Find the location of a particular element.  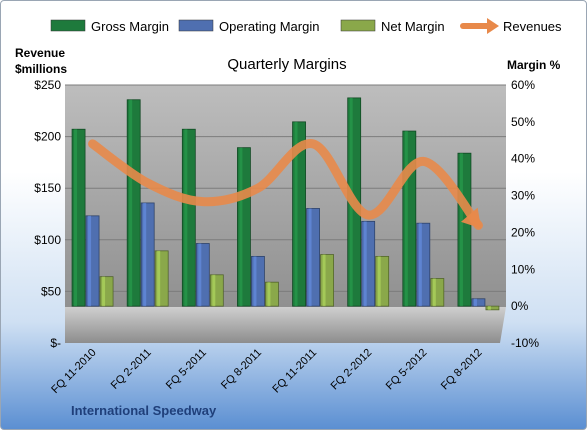

left-axis-tick-label: $50 is located at coordinates (51, 291).